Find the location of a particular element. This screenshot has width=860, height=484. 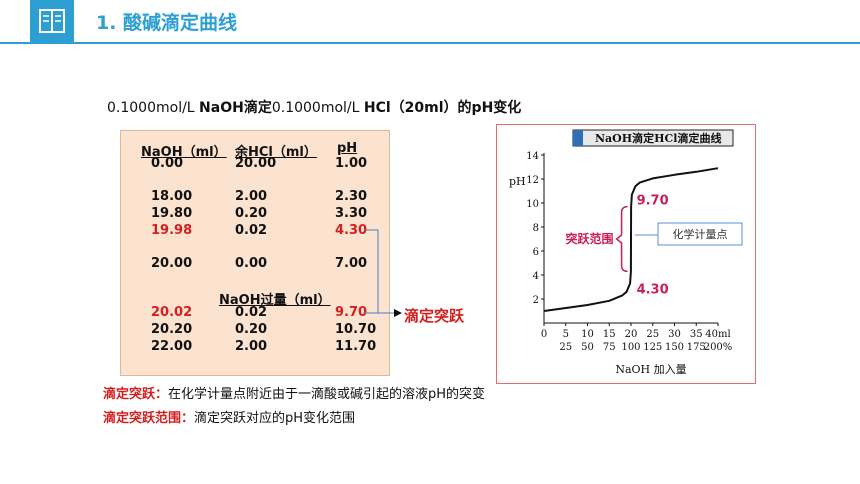

lower-ph-label: 4.30 is located at coordinates (653, 289).